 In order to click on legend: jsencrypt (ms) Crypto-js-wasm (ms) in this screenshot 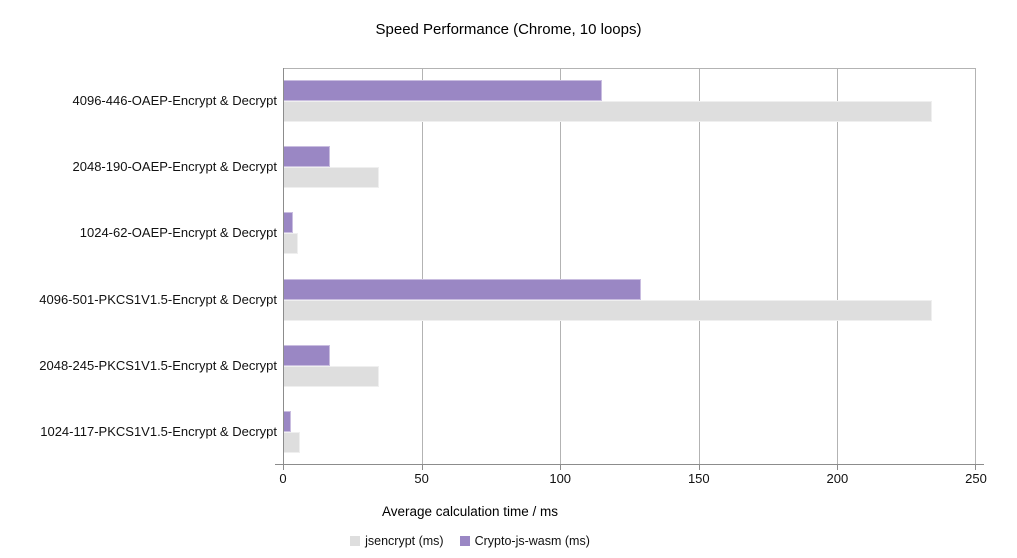, I will do `click(470, 541)`.